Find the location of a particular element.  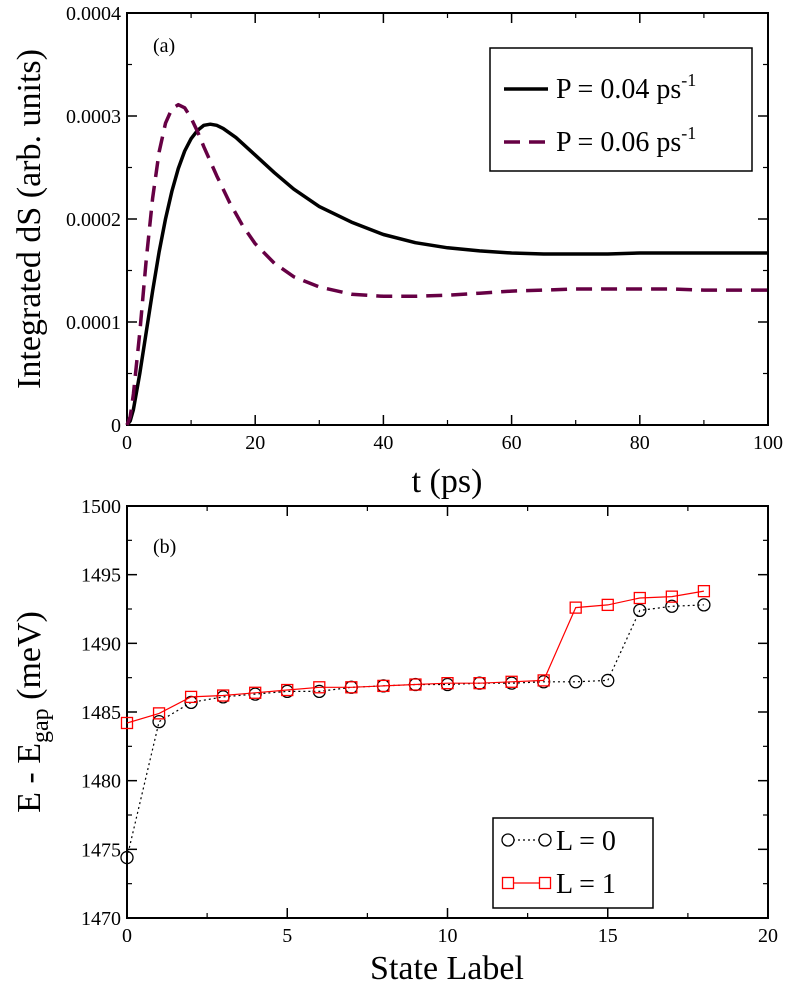

panel-a-legend-box is located at coordinates (621, 109).